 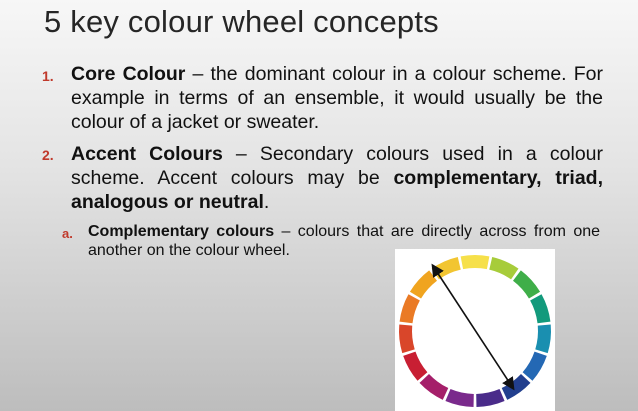 I want to click on item-number-1: 1., so click(x=48, y=76).